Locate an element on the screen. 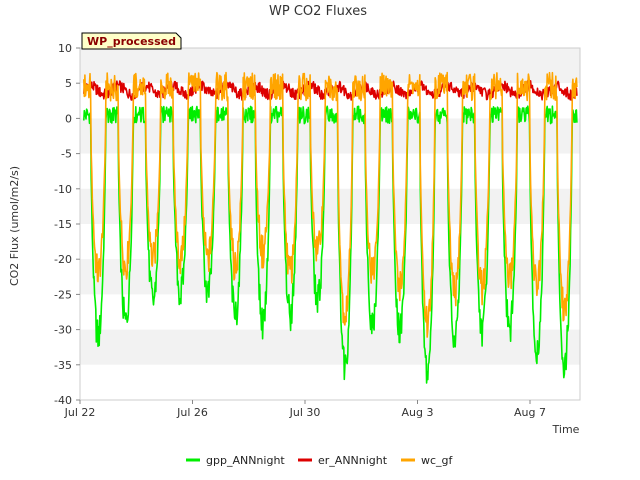  processed-badge: WP_processed is located at coordinates (131, 41).